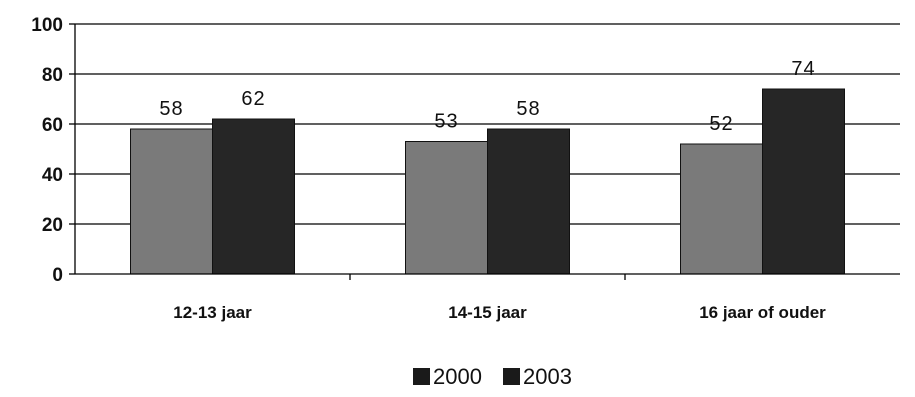  I want to click on y-tick-label: 0, so click(57, 275).